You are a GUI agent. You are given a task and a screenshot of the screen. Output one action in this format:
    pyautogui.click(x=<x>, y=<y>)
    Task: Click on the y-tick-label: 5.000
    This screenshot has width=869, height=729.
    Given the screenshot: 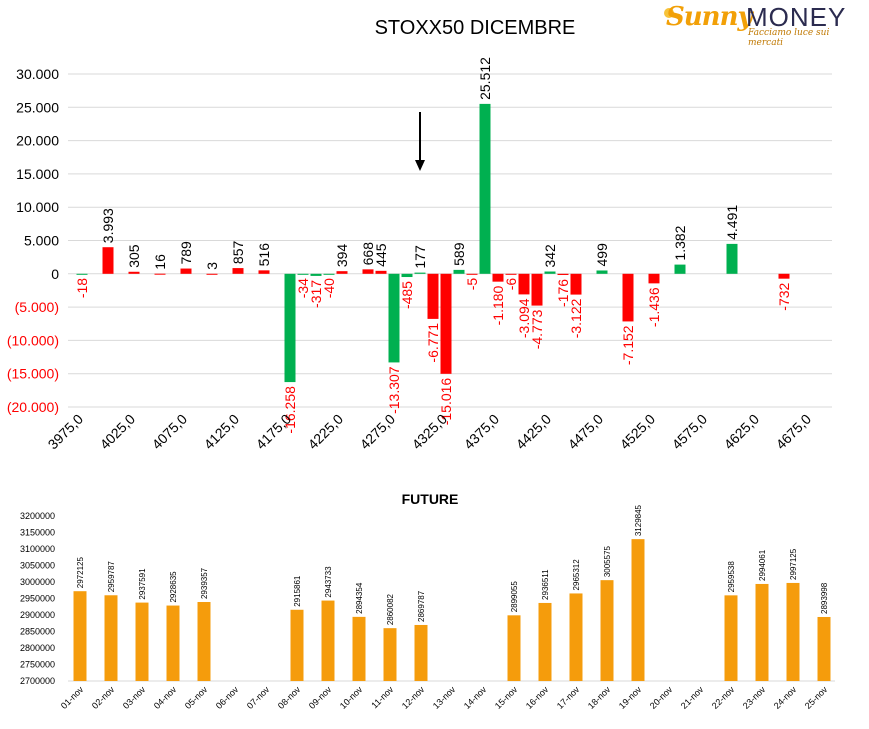 What is the action you would take?
    pyautogui.click(x=41, y=241)
    